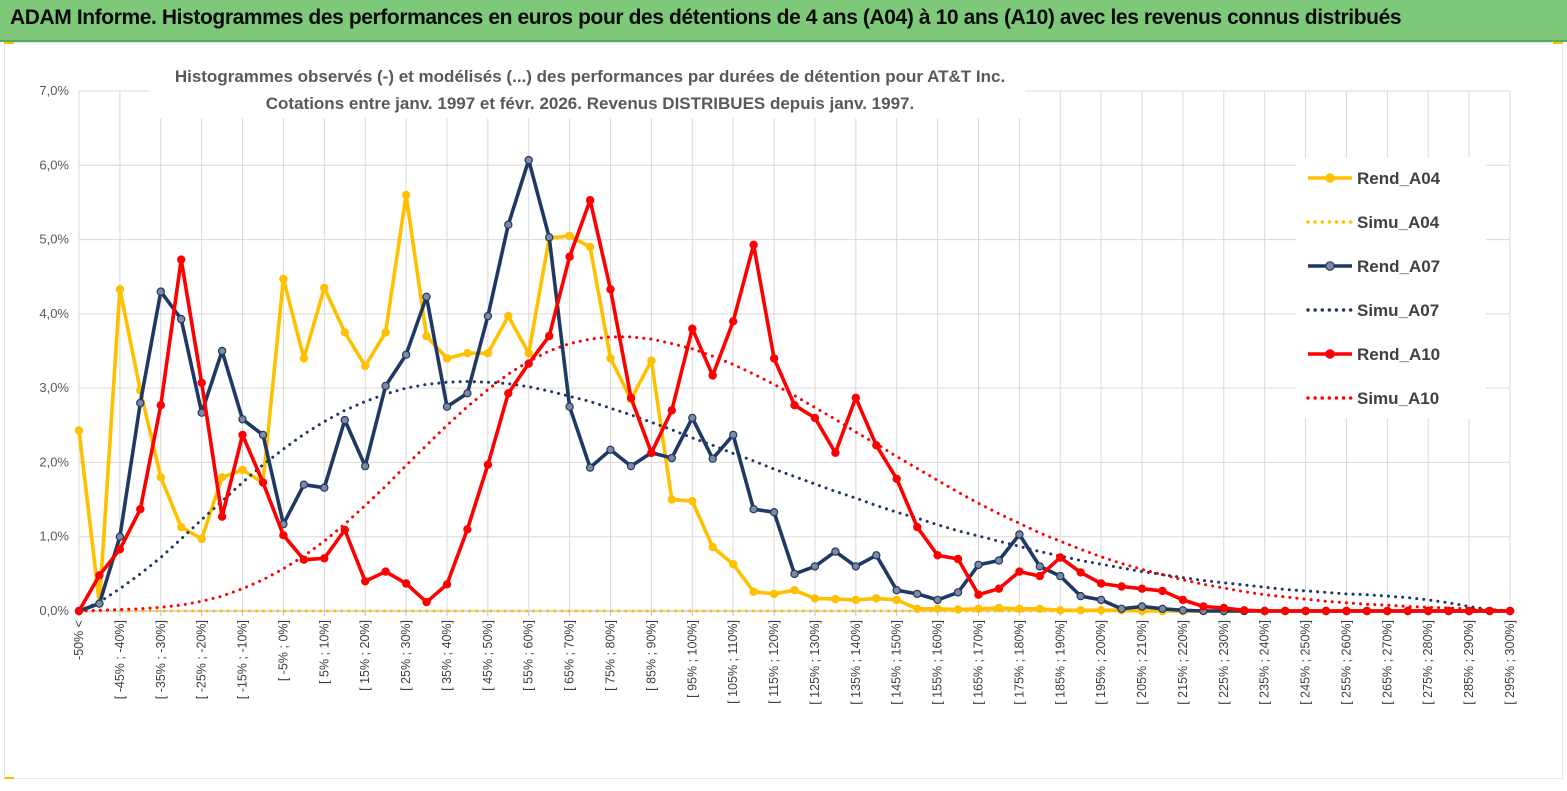  I want to click on legend-item-simu-a07: Simu_A07, so click(1372, 310).